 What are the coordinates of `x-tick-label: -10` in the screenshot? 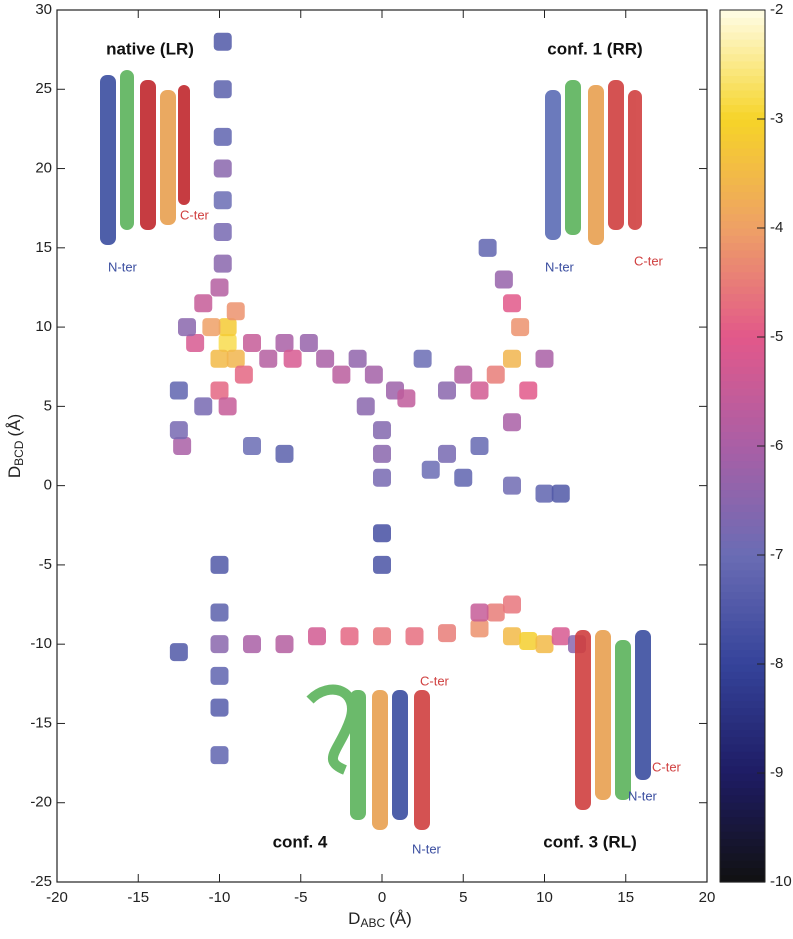 It's located at (220, 897).